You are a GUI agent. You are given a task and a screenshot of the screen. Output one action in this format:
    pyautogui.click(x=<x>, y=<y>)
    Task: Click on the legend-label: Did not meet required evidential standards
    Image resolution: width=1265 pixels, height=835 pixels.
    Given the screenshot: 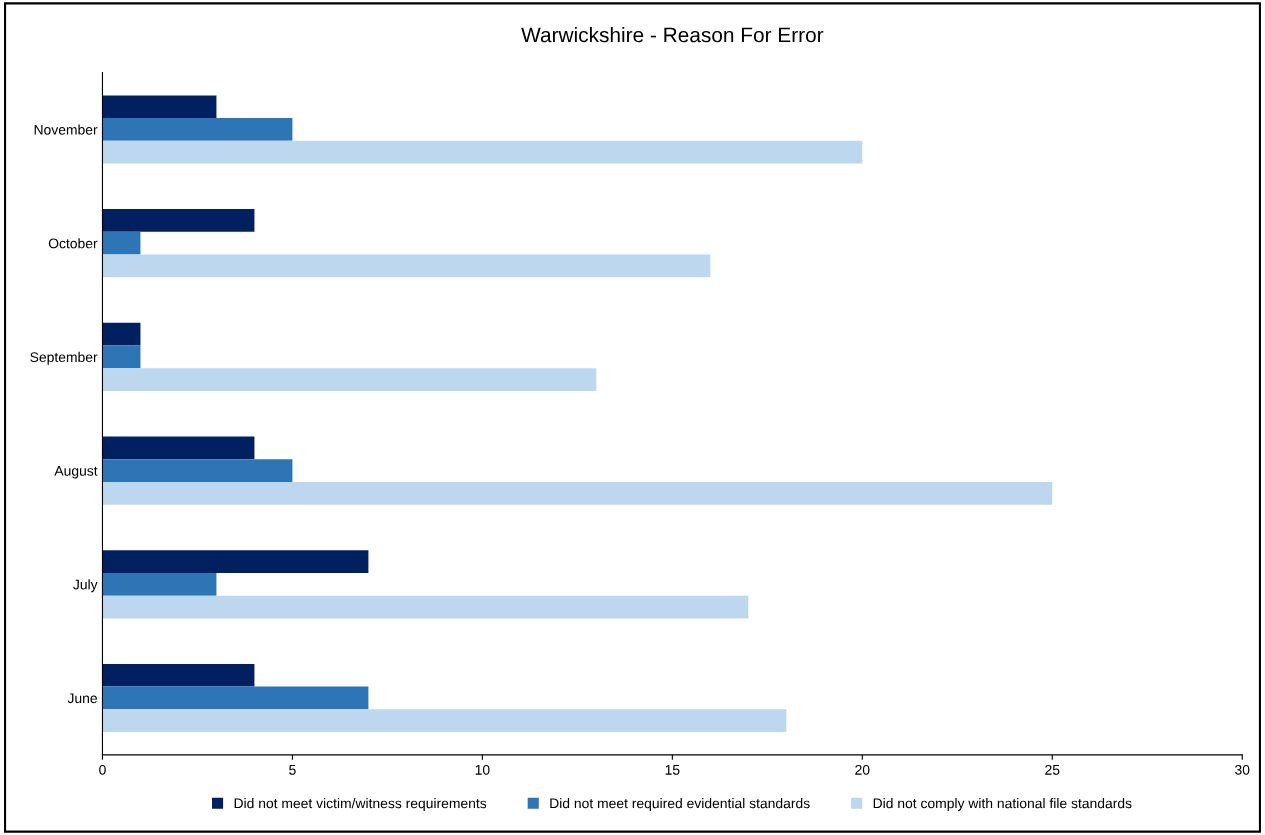 What is the action you would take?
    pyautogui.click(x=680, y=804)
    